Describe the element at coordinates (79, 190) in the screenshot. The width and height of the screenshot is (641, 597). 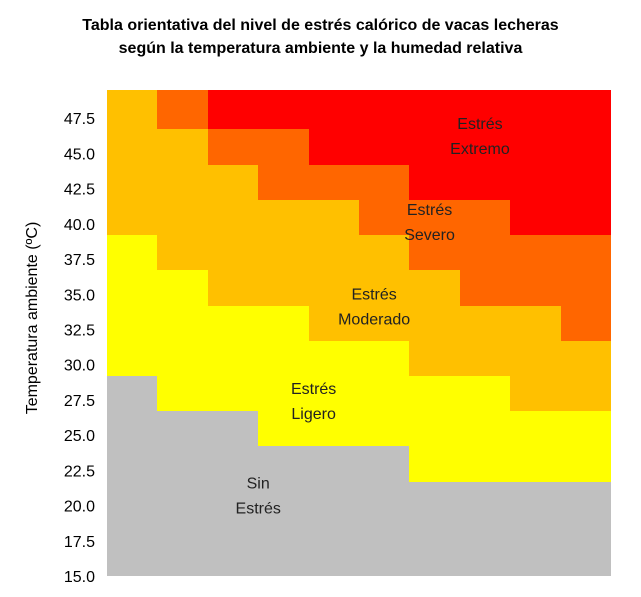
I see `y-tick-label: 42.5` at that location.